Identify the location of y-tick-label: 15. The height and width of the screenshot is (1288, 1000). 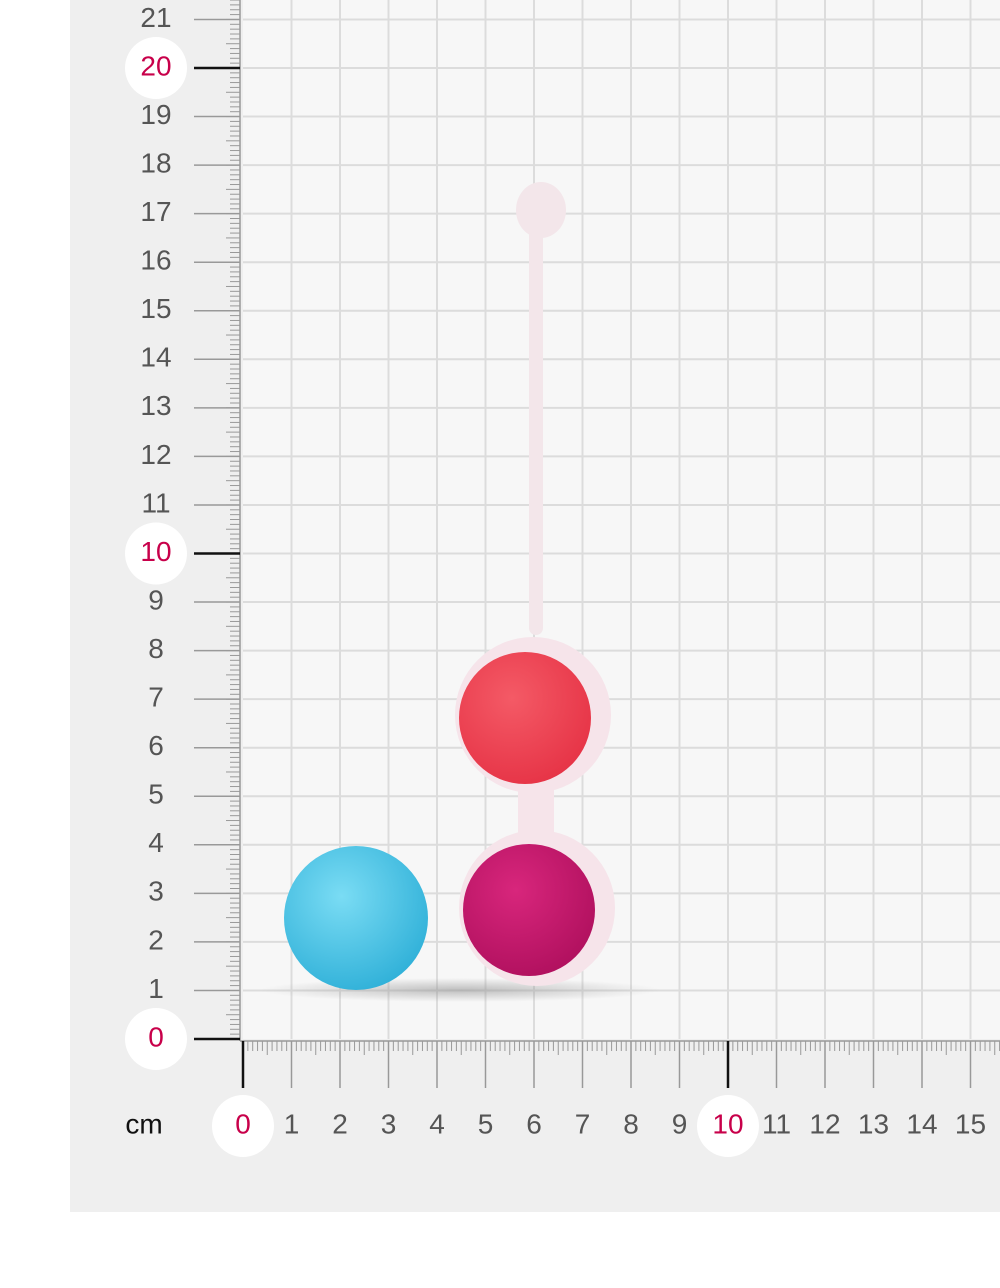
(155, 308).